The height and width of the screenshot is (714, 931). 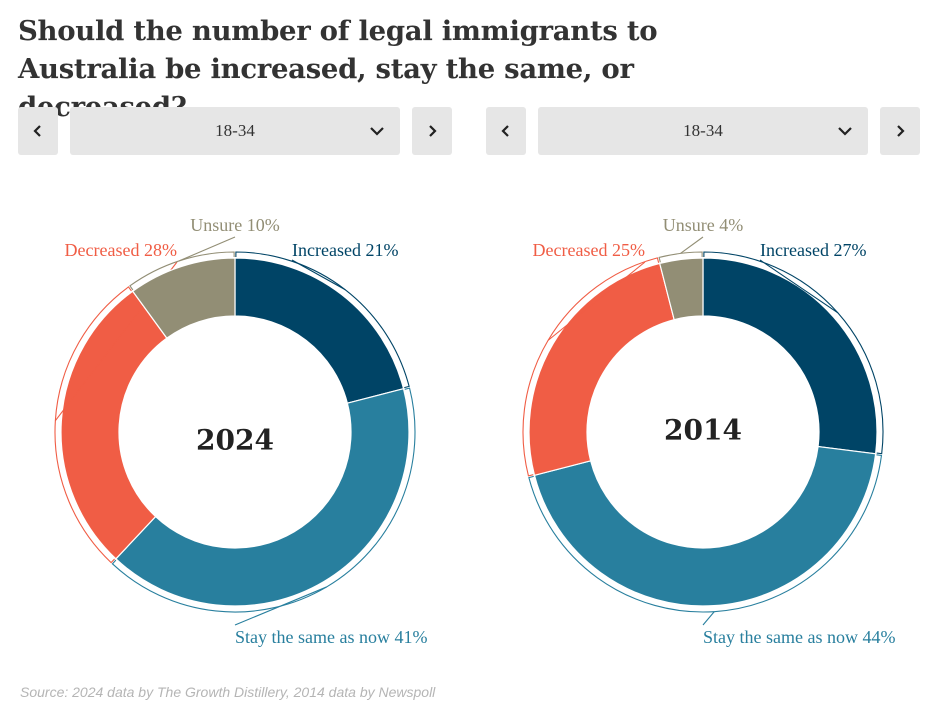 I want to click on slice-label-stay-same: Stay the same as now 41%, so click(x=331, y=637).